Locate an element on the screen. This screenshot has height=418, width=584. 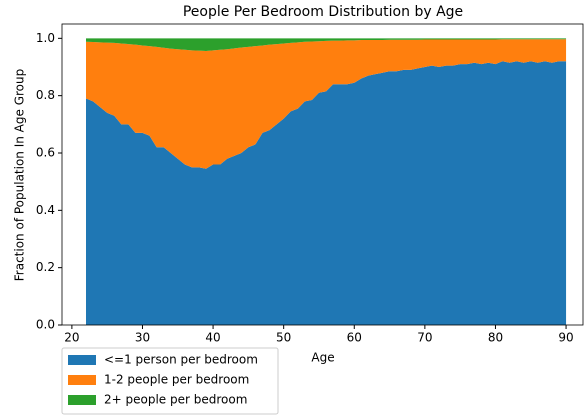
x-axis-label: Age is located at coordinates (322, 358).